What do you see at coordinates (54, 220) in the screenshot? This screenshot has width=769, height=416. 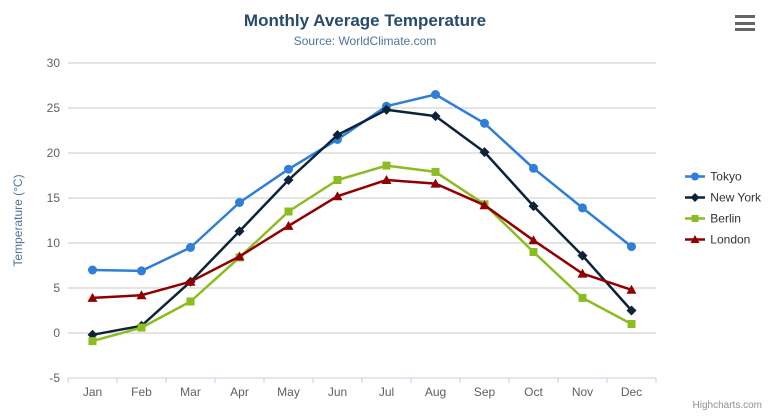 I see `y-axis-labels: -5 0 5 10 15 20 25 30` at bounding box center [54, 220].